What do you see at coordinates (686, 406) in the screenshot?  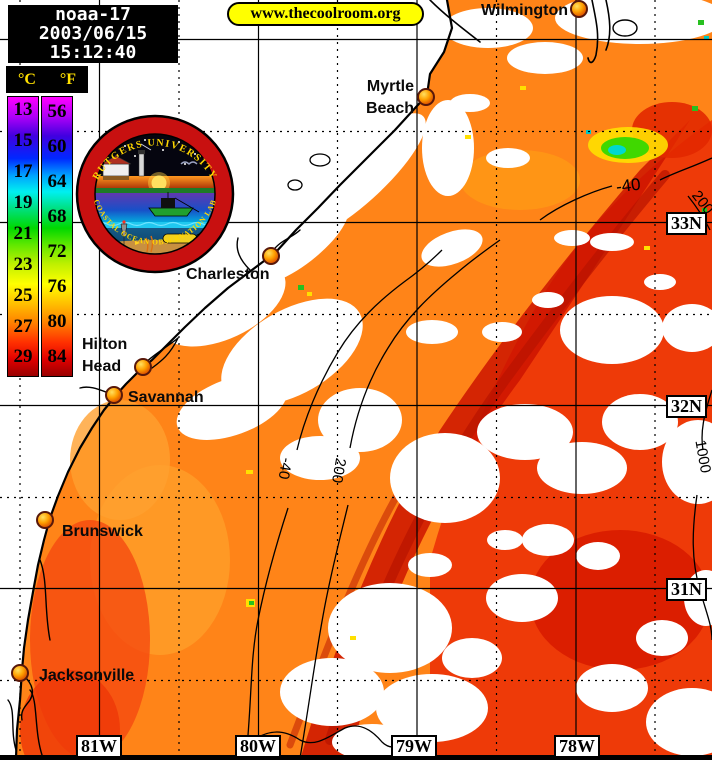 I see `latitude-label-32n: 32N` at bounding box center [686, 406].